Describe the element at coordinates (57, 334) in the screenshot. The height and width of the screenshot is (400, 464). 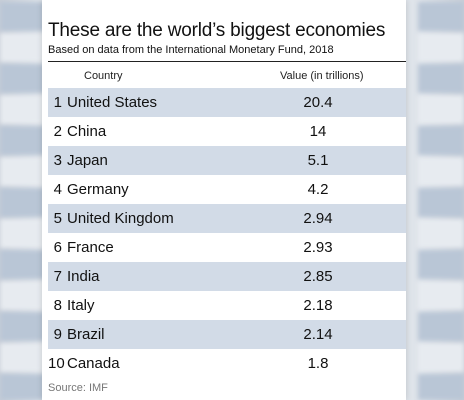
I see `row-rank: 9` at that location.